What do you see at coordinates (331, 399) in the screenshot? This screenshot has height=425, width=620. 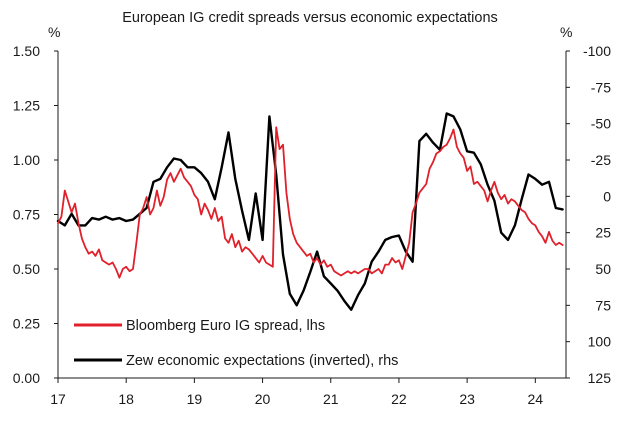 I see `x-tick-label: 21` at bounding box center [331, 399].